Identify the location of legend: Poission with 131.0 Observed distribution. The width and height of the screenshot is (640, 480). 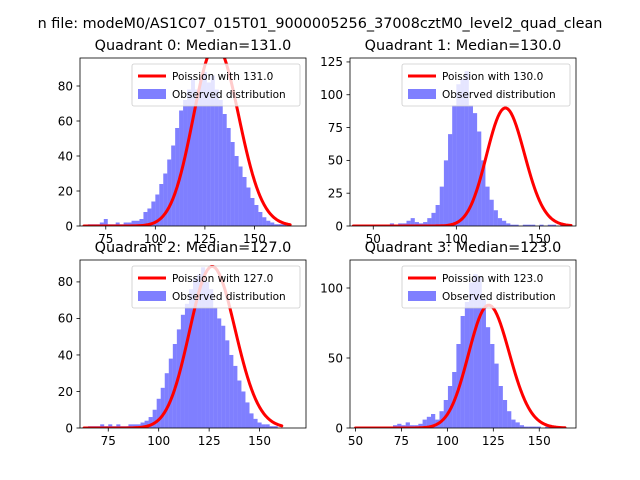
(216, 85).